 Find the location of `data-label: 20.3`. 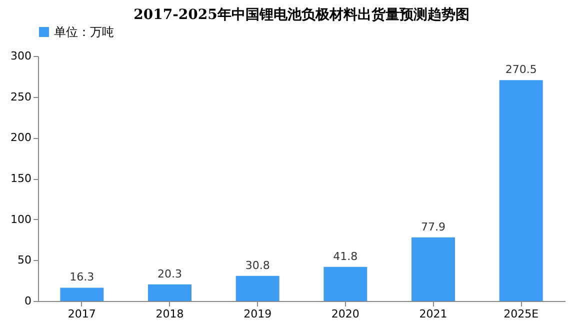

data-label: 20.3 is located at coordinates (170, 273).